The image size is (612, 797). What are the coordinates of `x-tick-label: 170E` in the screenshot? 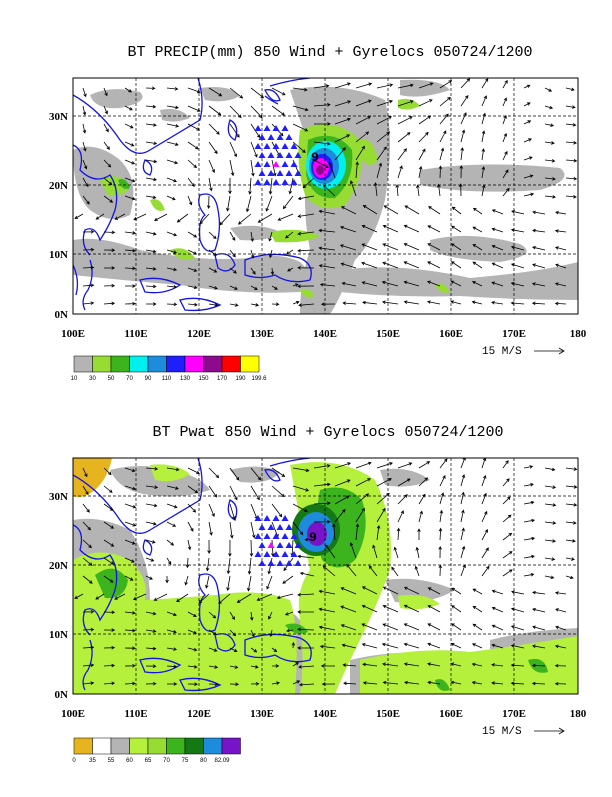 It's located at (514, 334).